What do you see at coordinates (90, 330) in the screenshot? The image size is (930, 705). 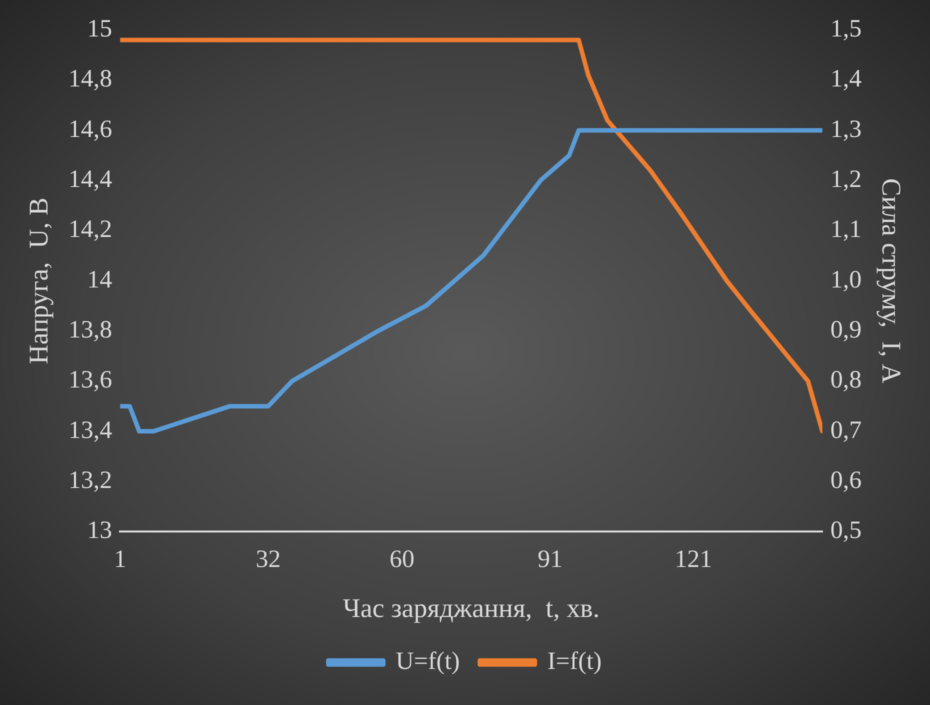 I see `y-tick-label: 13,8` at bounding box center [90, 330].